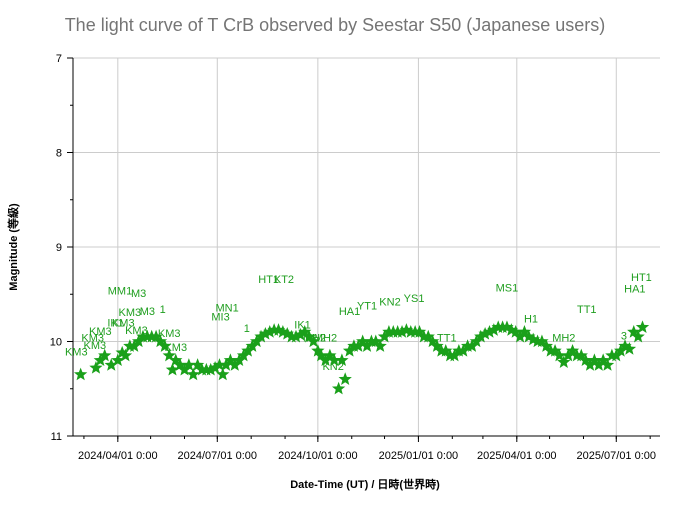 The height and width of the screenshot is (506, 690). Describe the element at coordinates (367, 306) in the screenshot. I see `observer-label: YT1` at that location.